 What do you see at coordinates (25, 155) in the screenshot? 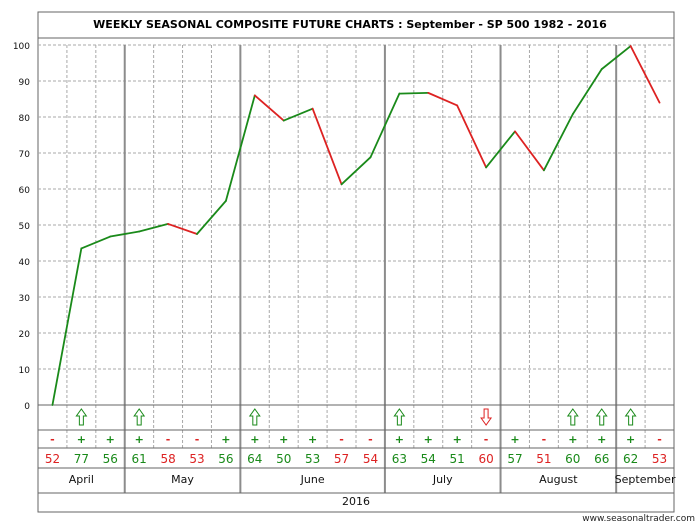
I see `y-tick-label: 70` at bounding box center [25, 155].